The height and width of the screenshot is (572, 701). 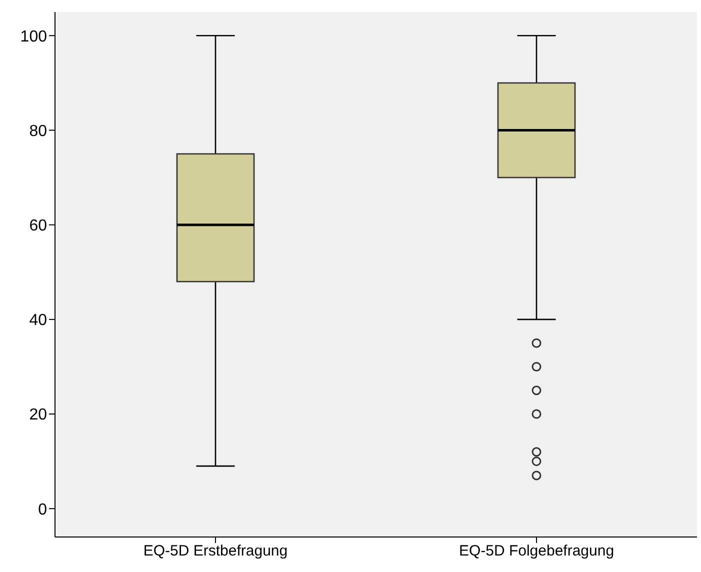 What do you see at coordinates (38, 415) in the screenshot?
I see `y-tick-label: 20` at bounding box center [38, 415].